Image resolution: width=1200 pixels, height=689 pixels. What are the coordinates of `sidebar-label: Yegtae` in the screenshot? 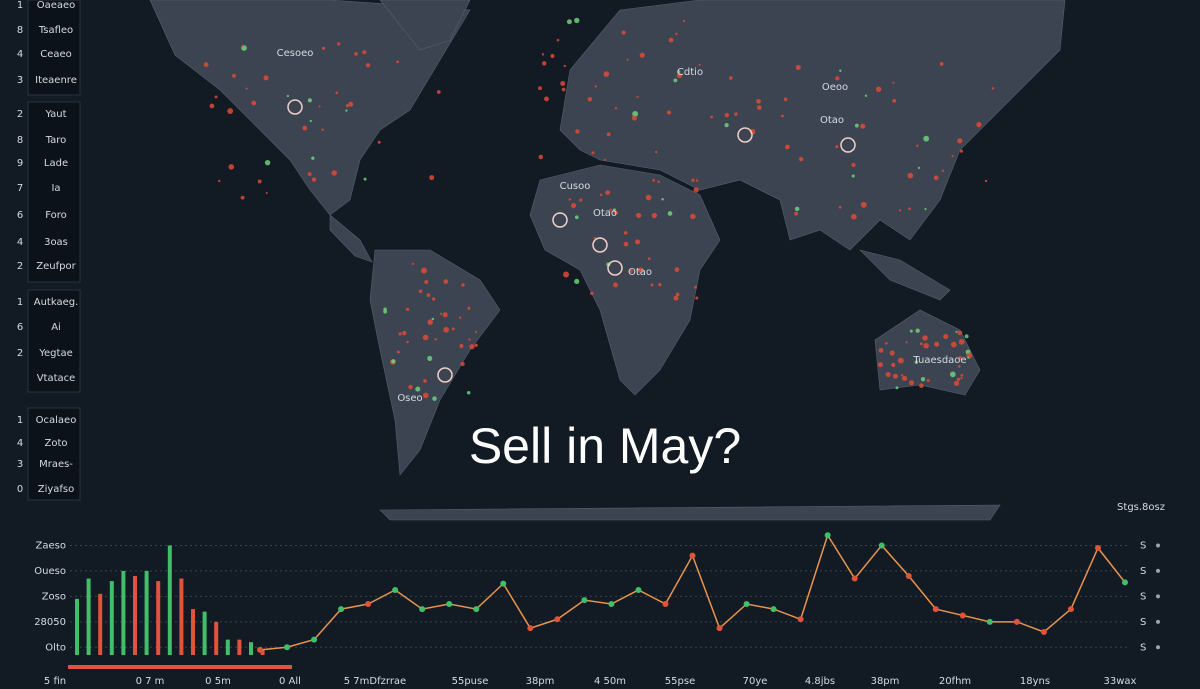 It's located at (55, 353).